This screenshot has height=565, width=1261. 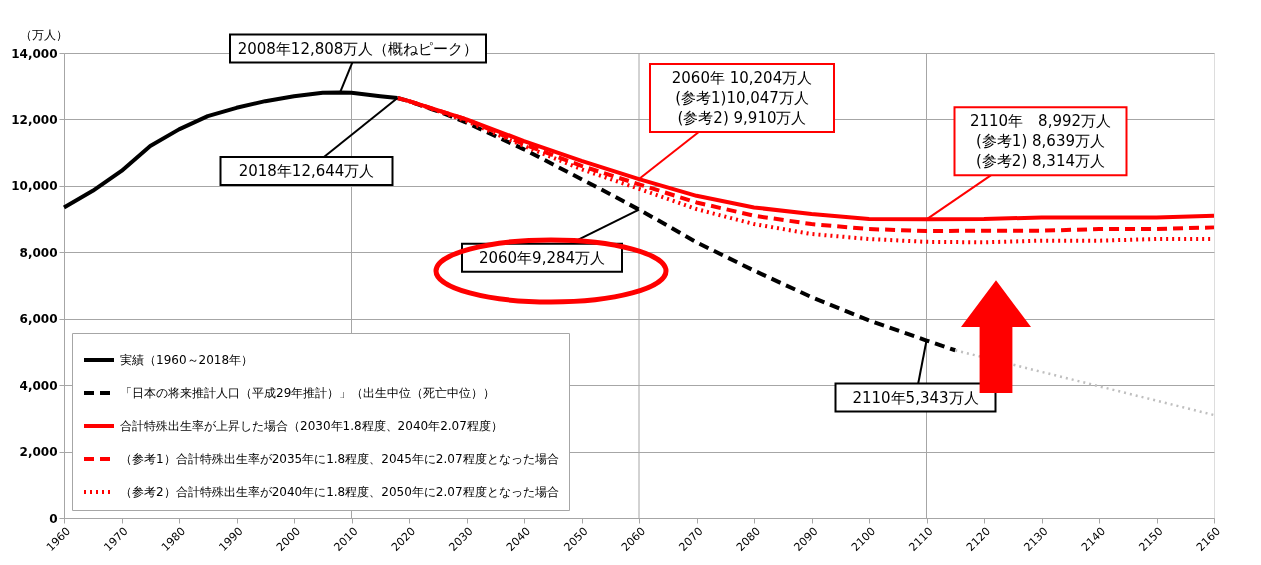 I want to click on y-tick-label: 10,000, so click(x=34, y=186).